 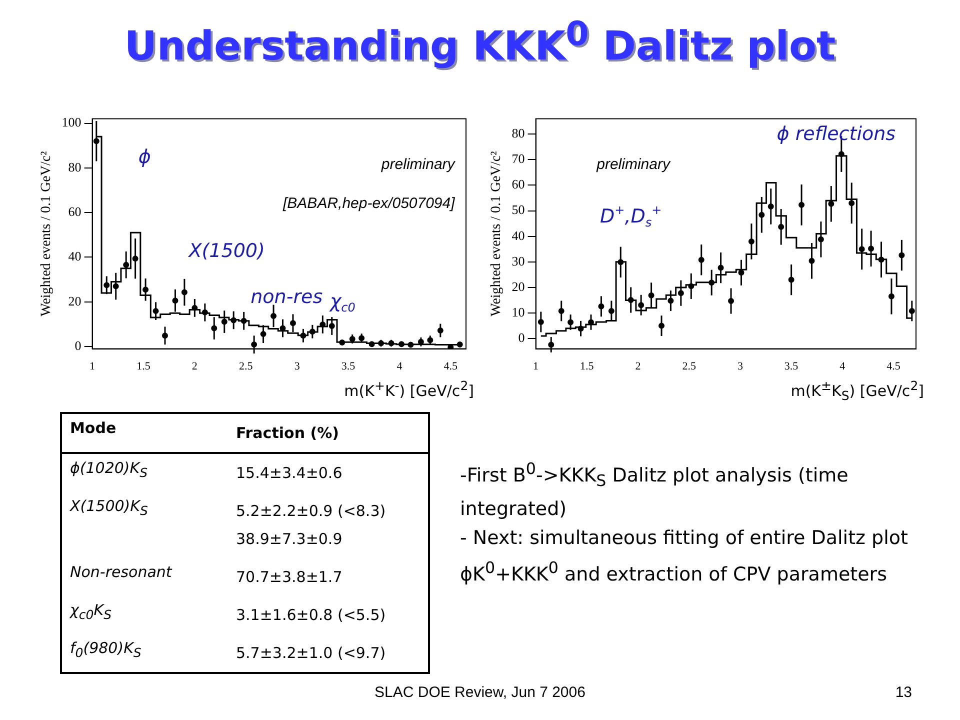 What do you see at coordinates (289, 577) in the screenshot?
I see `text: 70.7±3.8±1.7` at bounding box center [289, 577].